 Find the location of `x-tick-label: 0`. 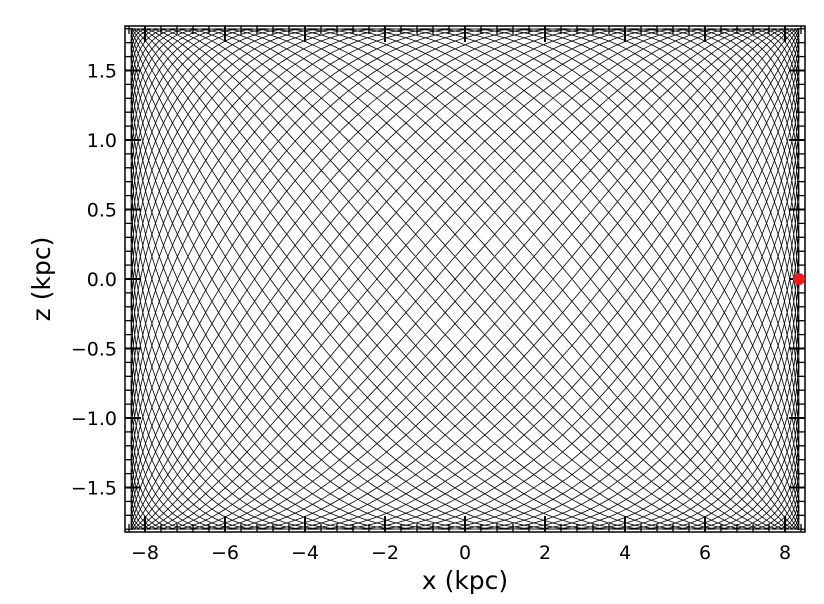

x-tick-label: 0 is located at coordinates (465, 553).